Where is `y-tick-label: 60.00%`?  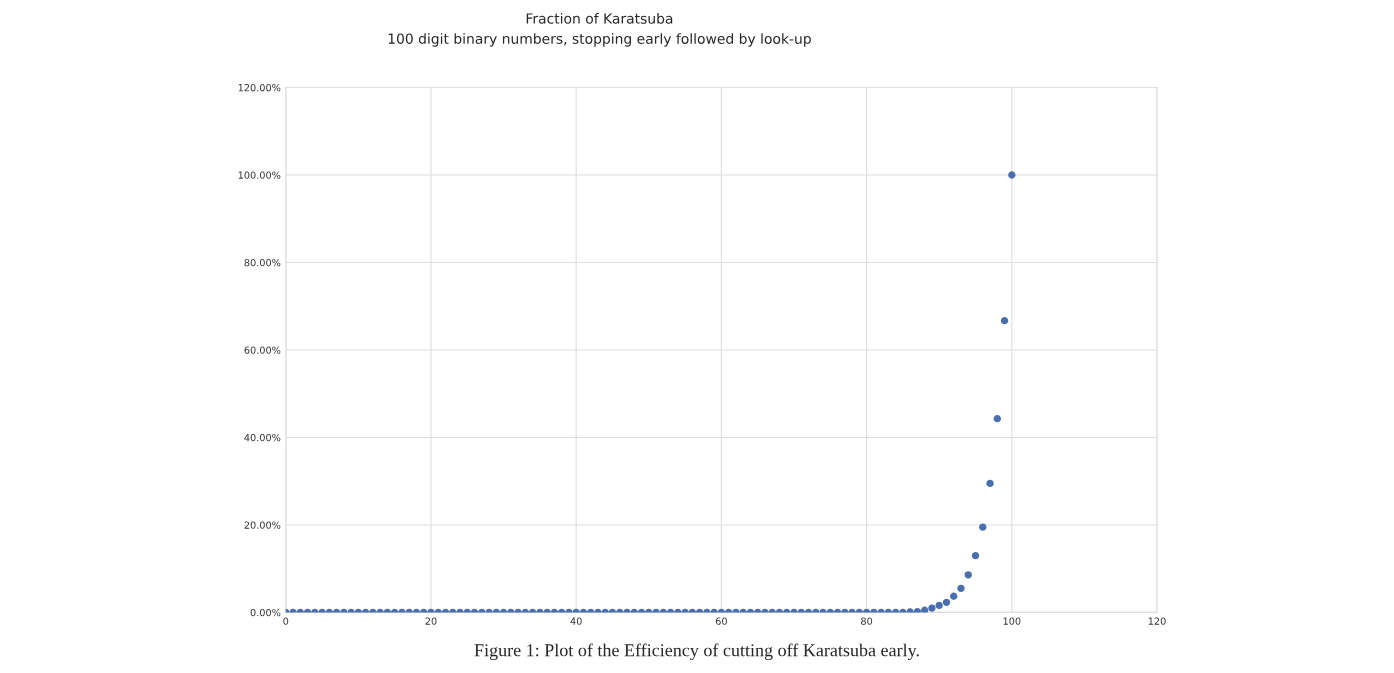 y-tick-label: 60.00% is located at coordinates (262, 350).